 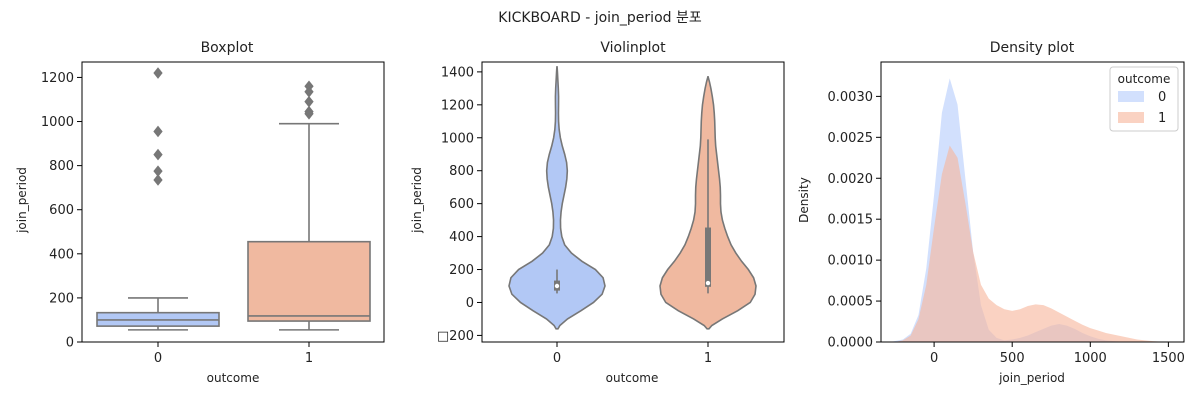 I want to click on density-xtick-label: 0, so click(x=934, y=358).